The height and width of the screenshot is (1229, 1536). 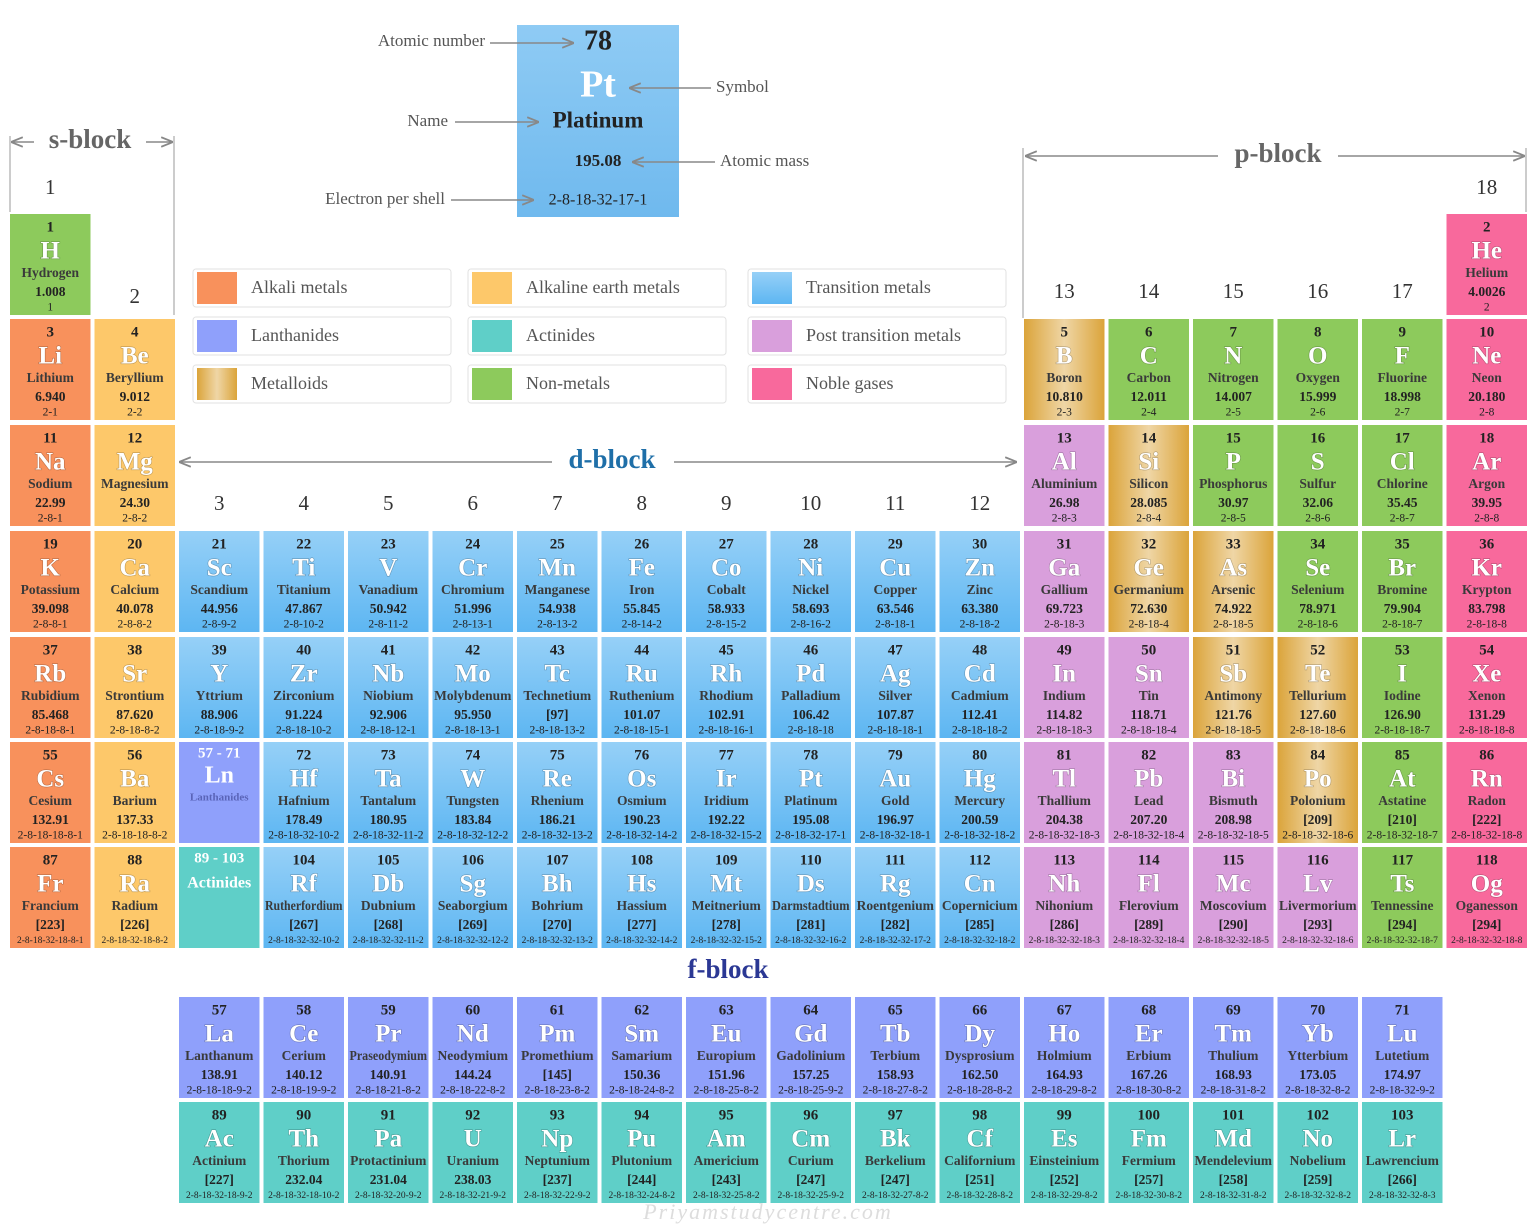 What do you see at coordinates (1403, 1160) in the screenshot?
I see `element-name: Lawrencium` at bounding box center [1403, 1160].